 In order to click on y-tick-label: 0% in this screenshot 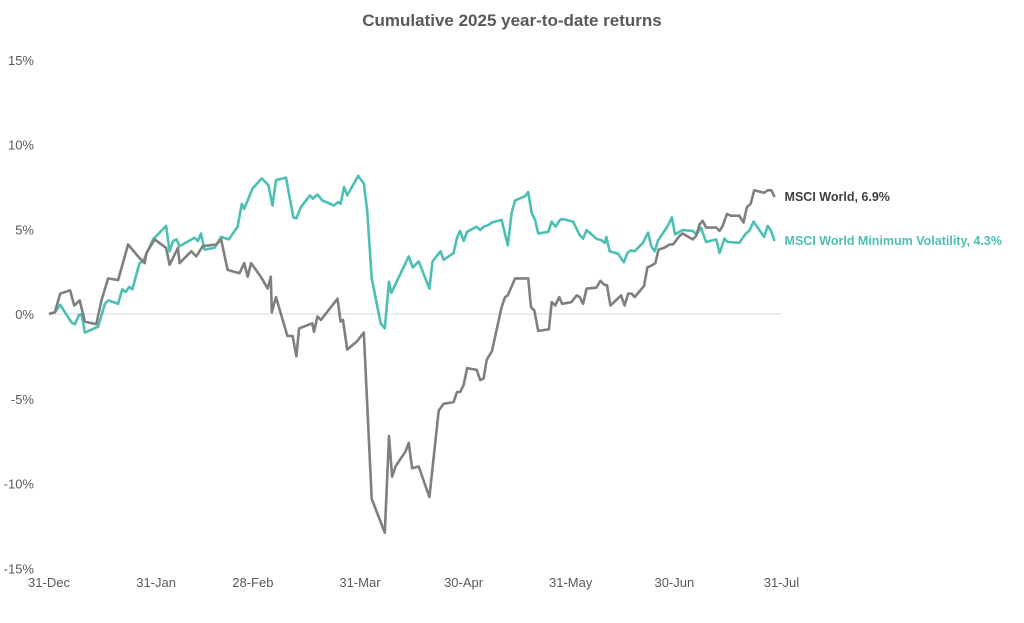, I will do `click(24, 314)`.